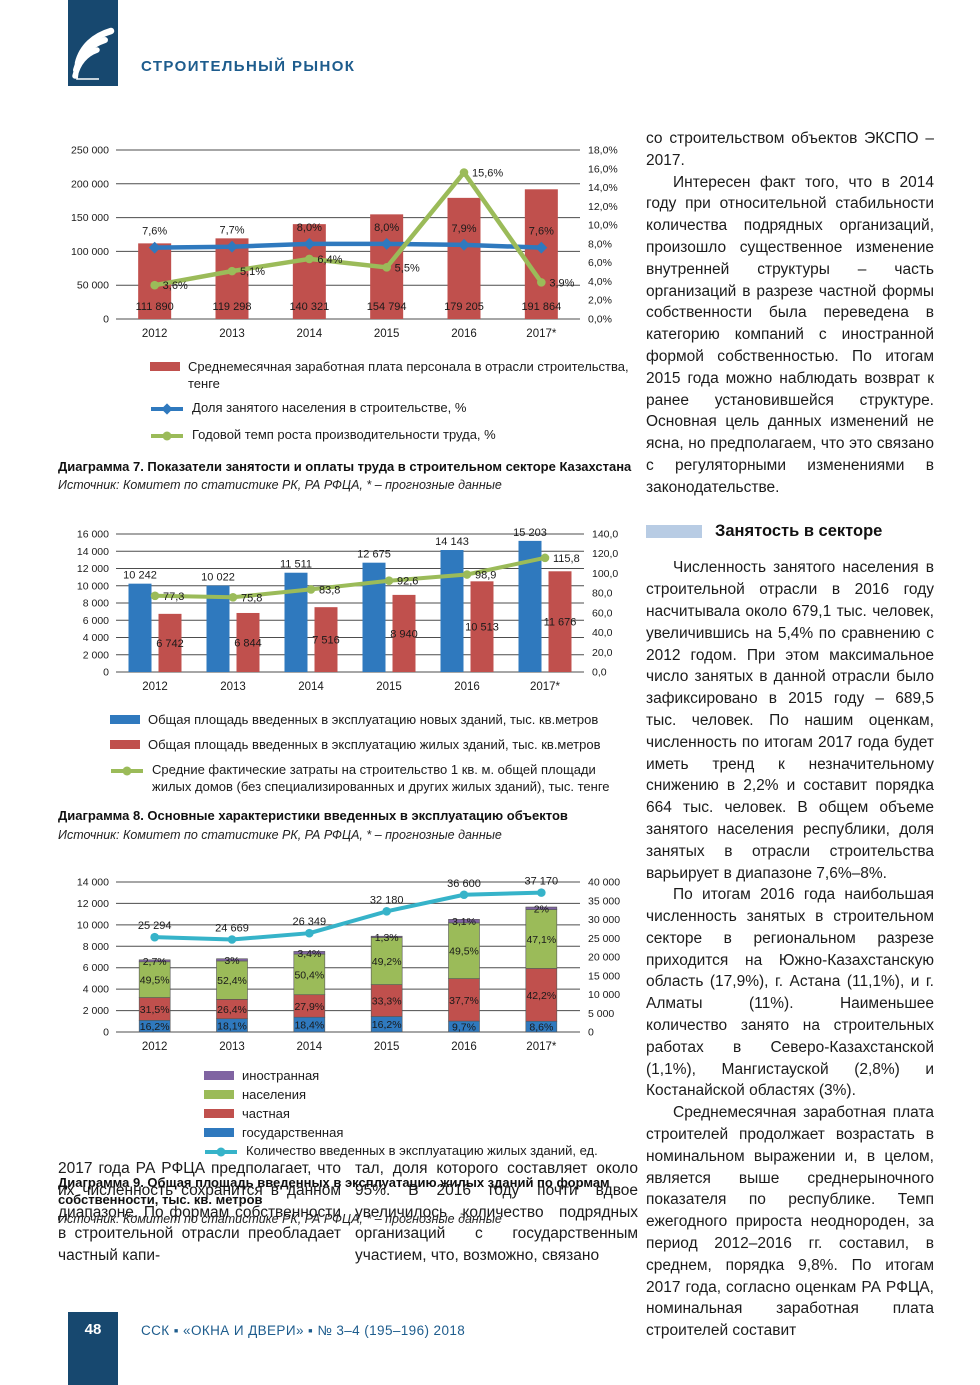 The width and height of the screenshot is (980, 1385). I want to click on svg-text: 36 600, so click(464, 884).